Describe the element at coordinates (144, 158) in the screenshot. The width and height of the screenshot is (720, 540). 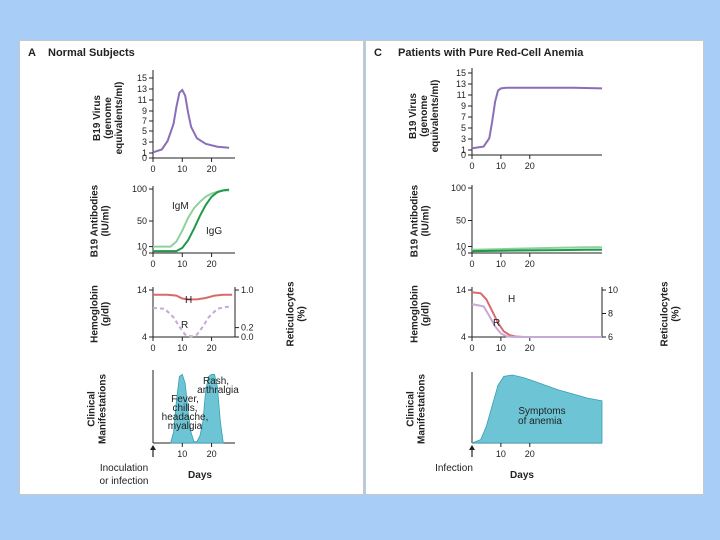
I see `a1-ytick-label: 0` at that location.